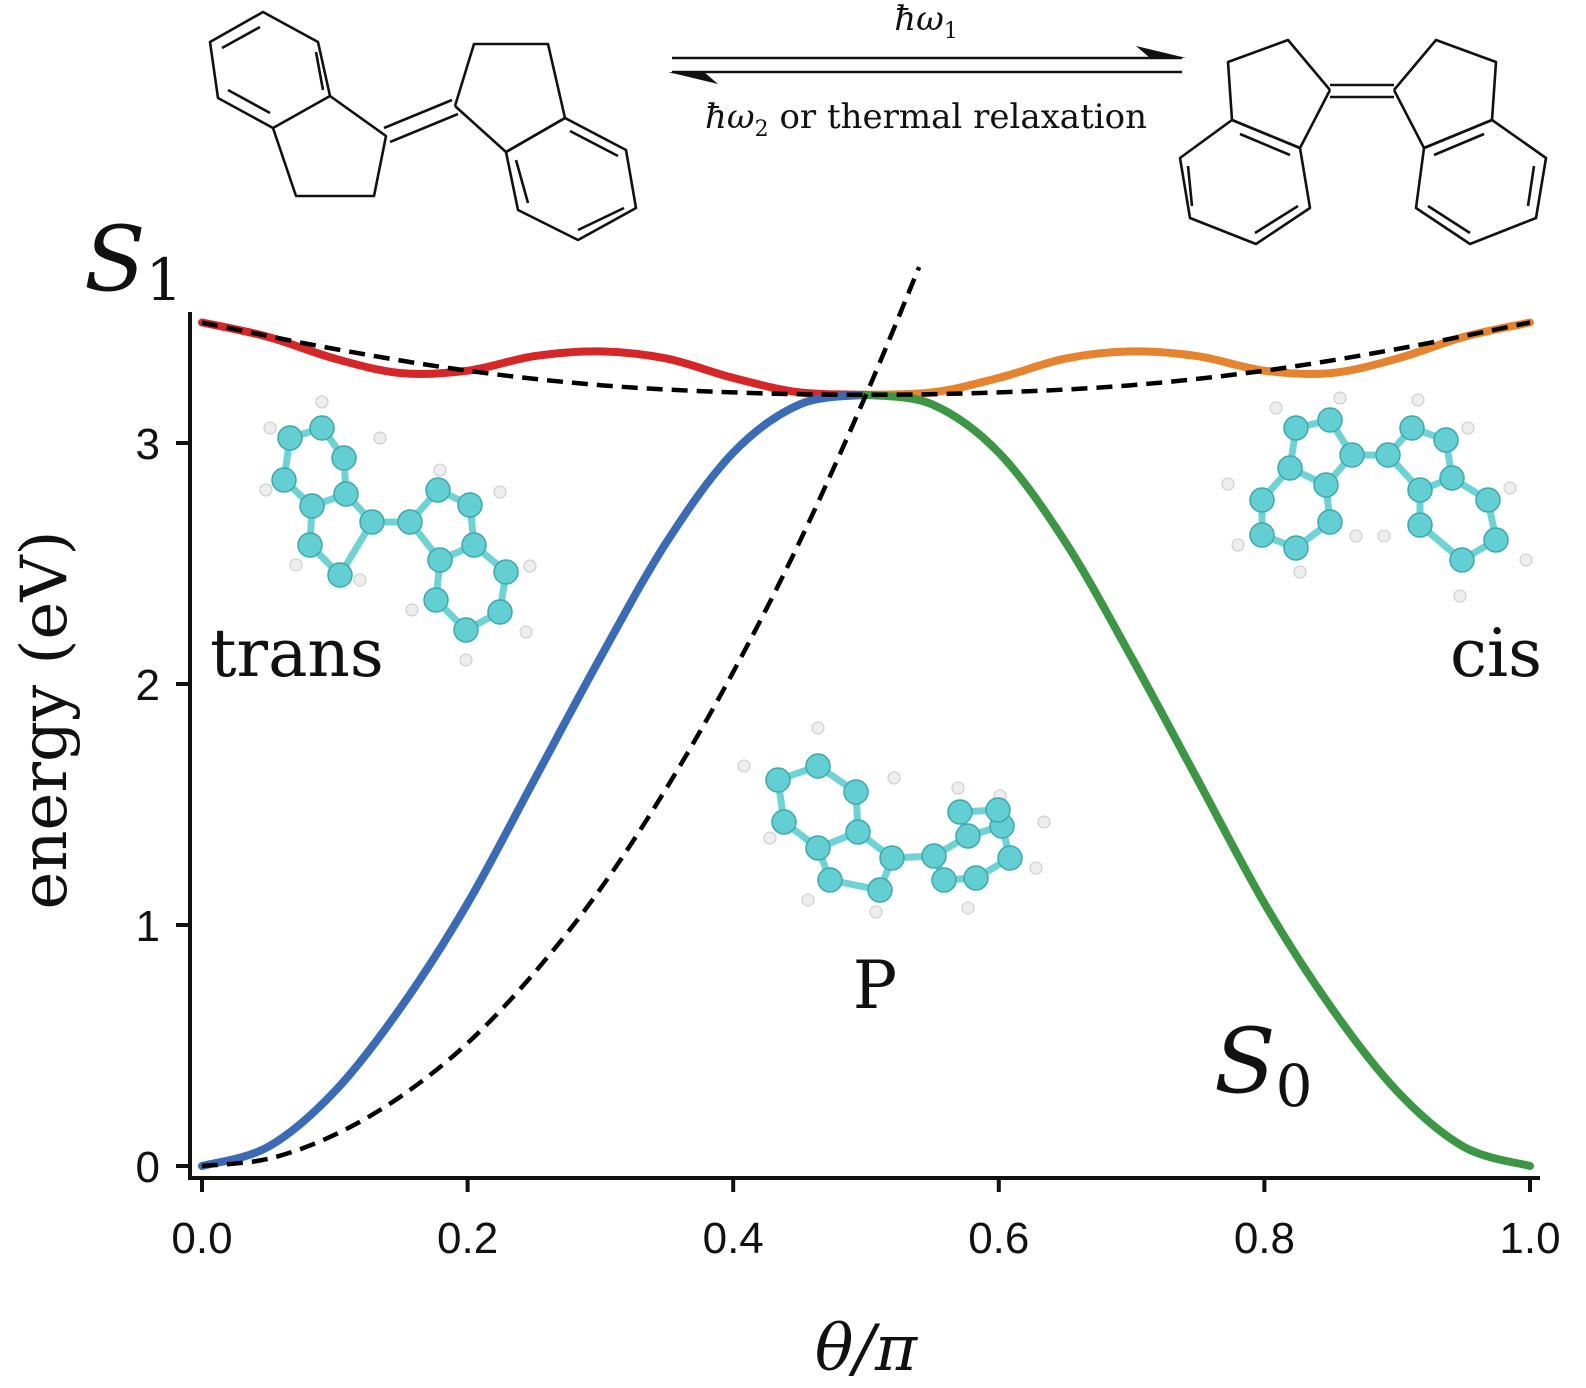 The height and width of the screenshot is (1388, 1586). Describe the element at coordinates (926, 119) in the screenshot. I see `backward-arrow-label: ħω2 or thermal relaxation` at that location.